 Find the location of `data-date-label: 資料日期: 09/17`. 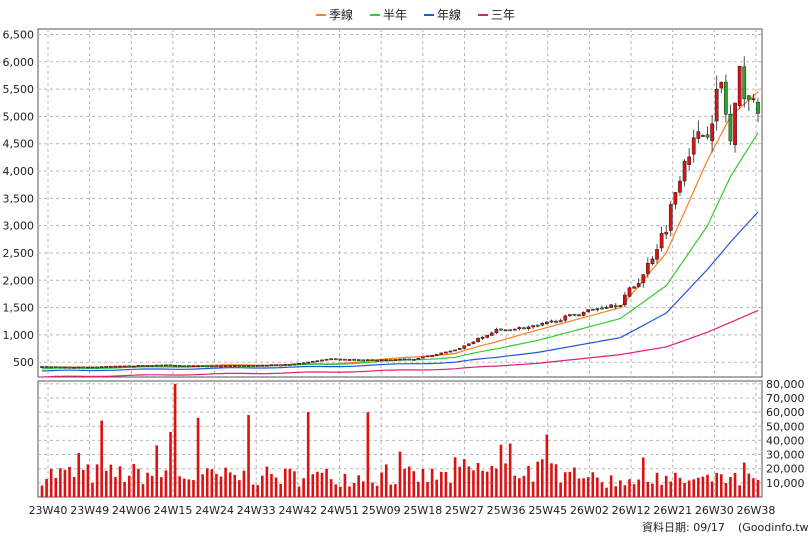

data-date-label: 資料日期: 09/17 is located at coordinates (683, 527).